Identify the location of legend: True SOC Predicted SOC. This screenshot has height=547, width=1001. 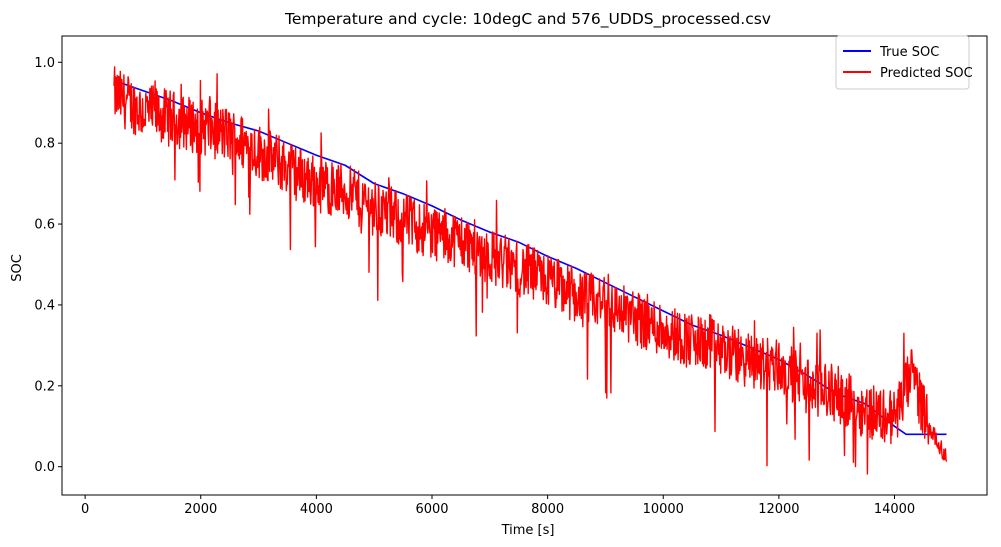
(904, 62).